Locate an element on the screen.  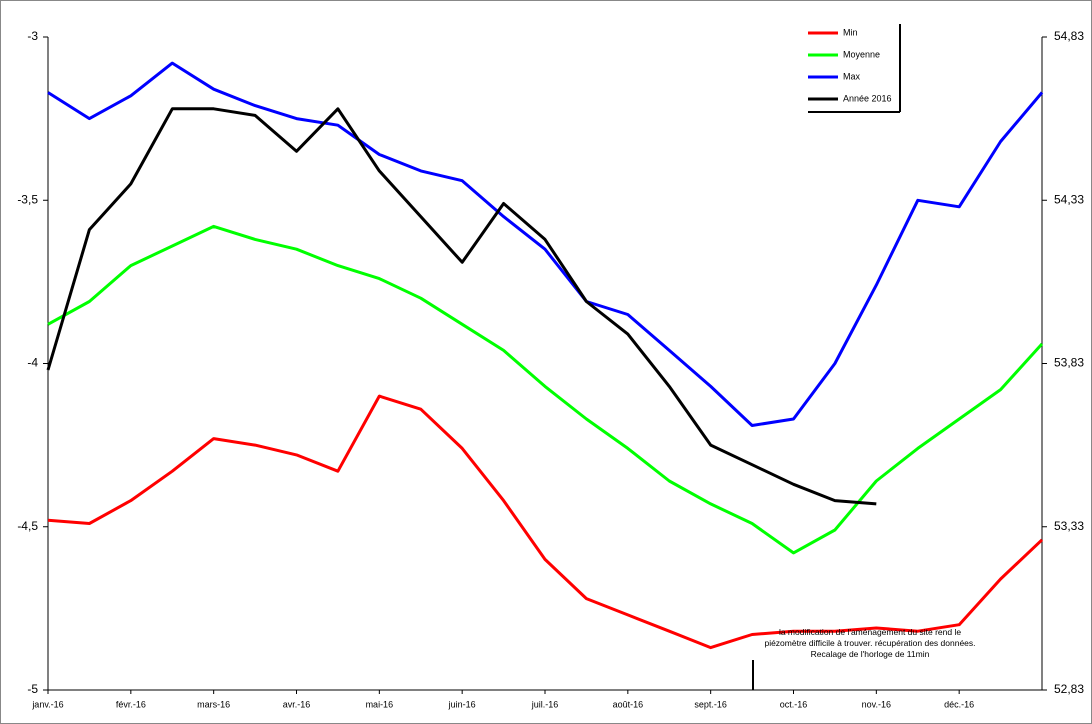
y-tick-label: -4,5 is located at coordinates (27, 526).